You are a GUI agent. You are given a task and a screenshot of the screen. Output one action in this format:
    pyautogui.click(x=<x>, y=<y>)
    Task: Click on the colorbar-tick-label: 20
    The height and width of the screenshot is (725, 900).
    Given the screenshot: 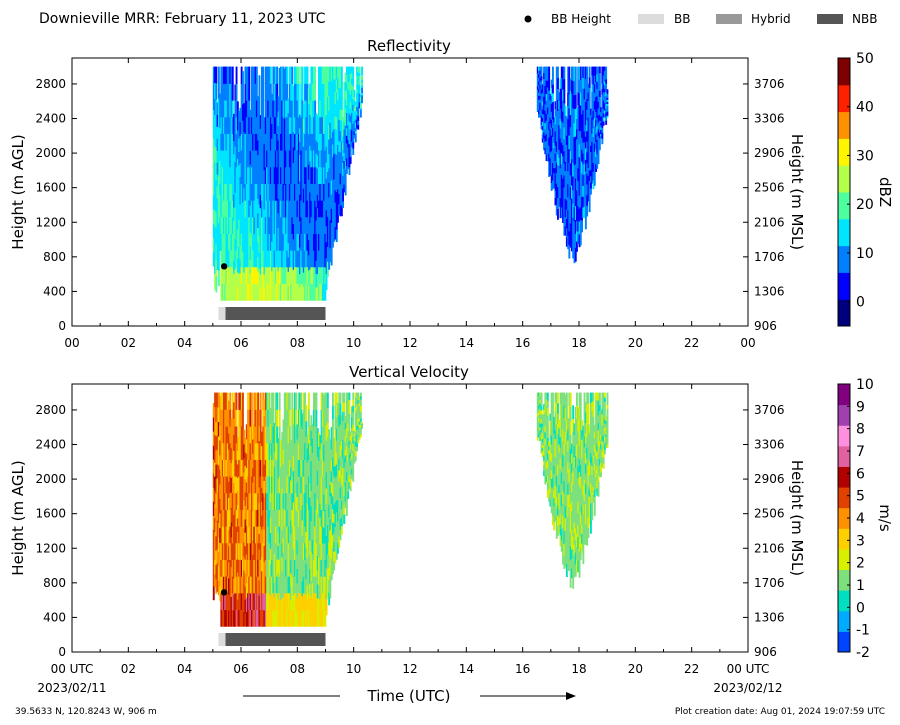 What is the action you would take?
    pyautogui.click(x=865, y=205)
    